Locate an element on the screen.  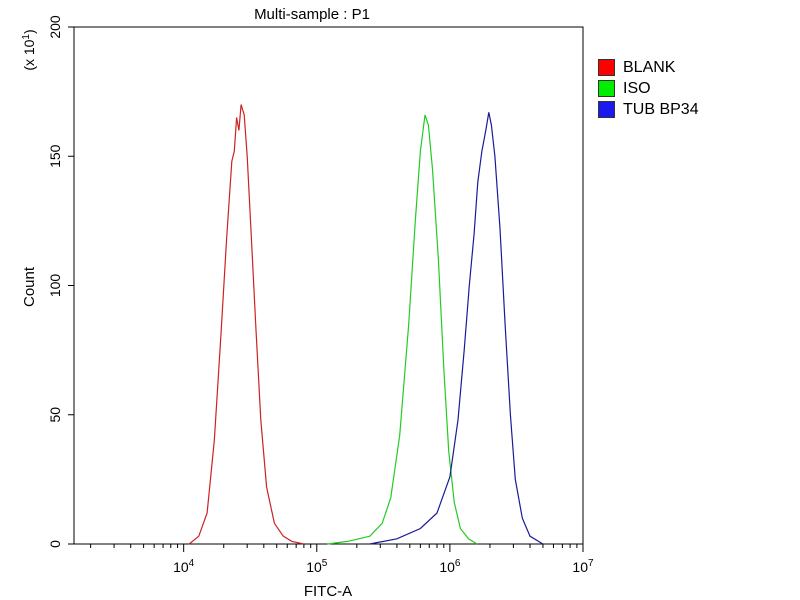
y-axis: 0 50 100 150 200 is located at coordinates (60, 281).